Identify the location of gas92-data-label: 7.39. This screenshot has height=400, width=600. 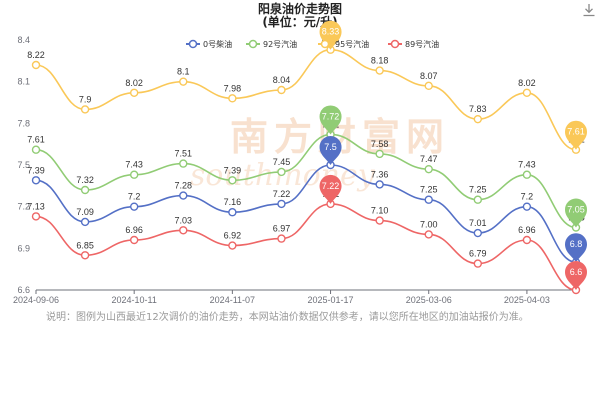
(233, 170).